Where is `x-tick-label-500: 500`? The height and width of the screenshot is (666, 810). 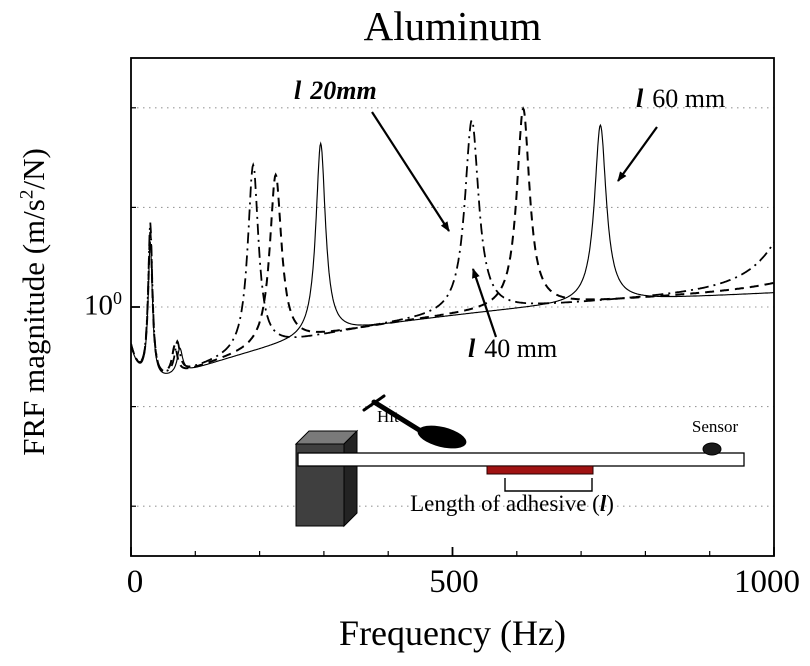 x-tick-label-500: 500 is located at coordinates (454, 582).